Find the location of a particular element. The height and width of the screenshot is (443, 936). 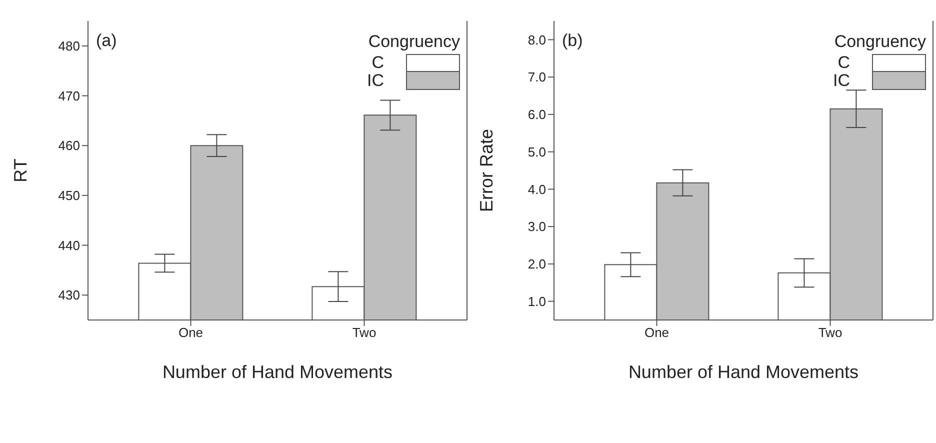

y-tick-label: 7.0 is located at coordinates (537, 77).